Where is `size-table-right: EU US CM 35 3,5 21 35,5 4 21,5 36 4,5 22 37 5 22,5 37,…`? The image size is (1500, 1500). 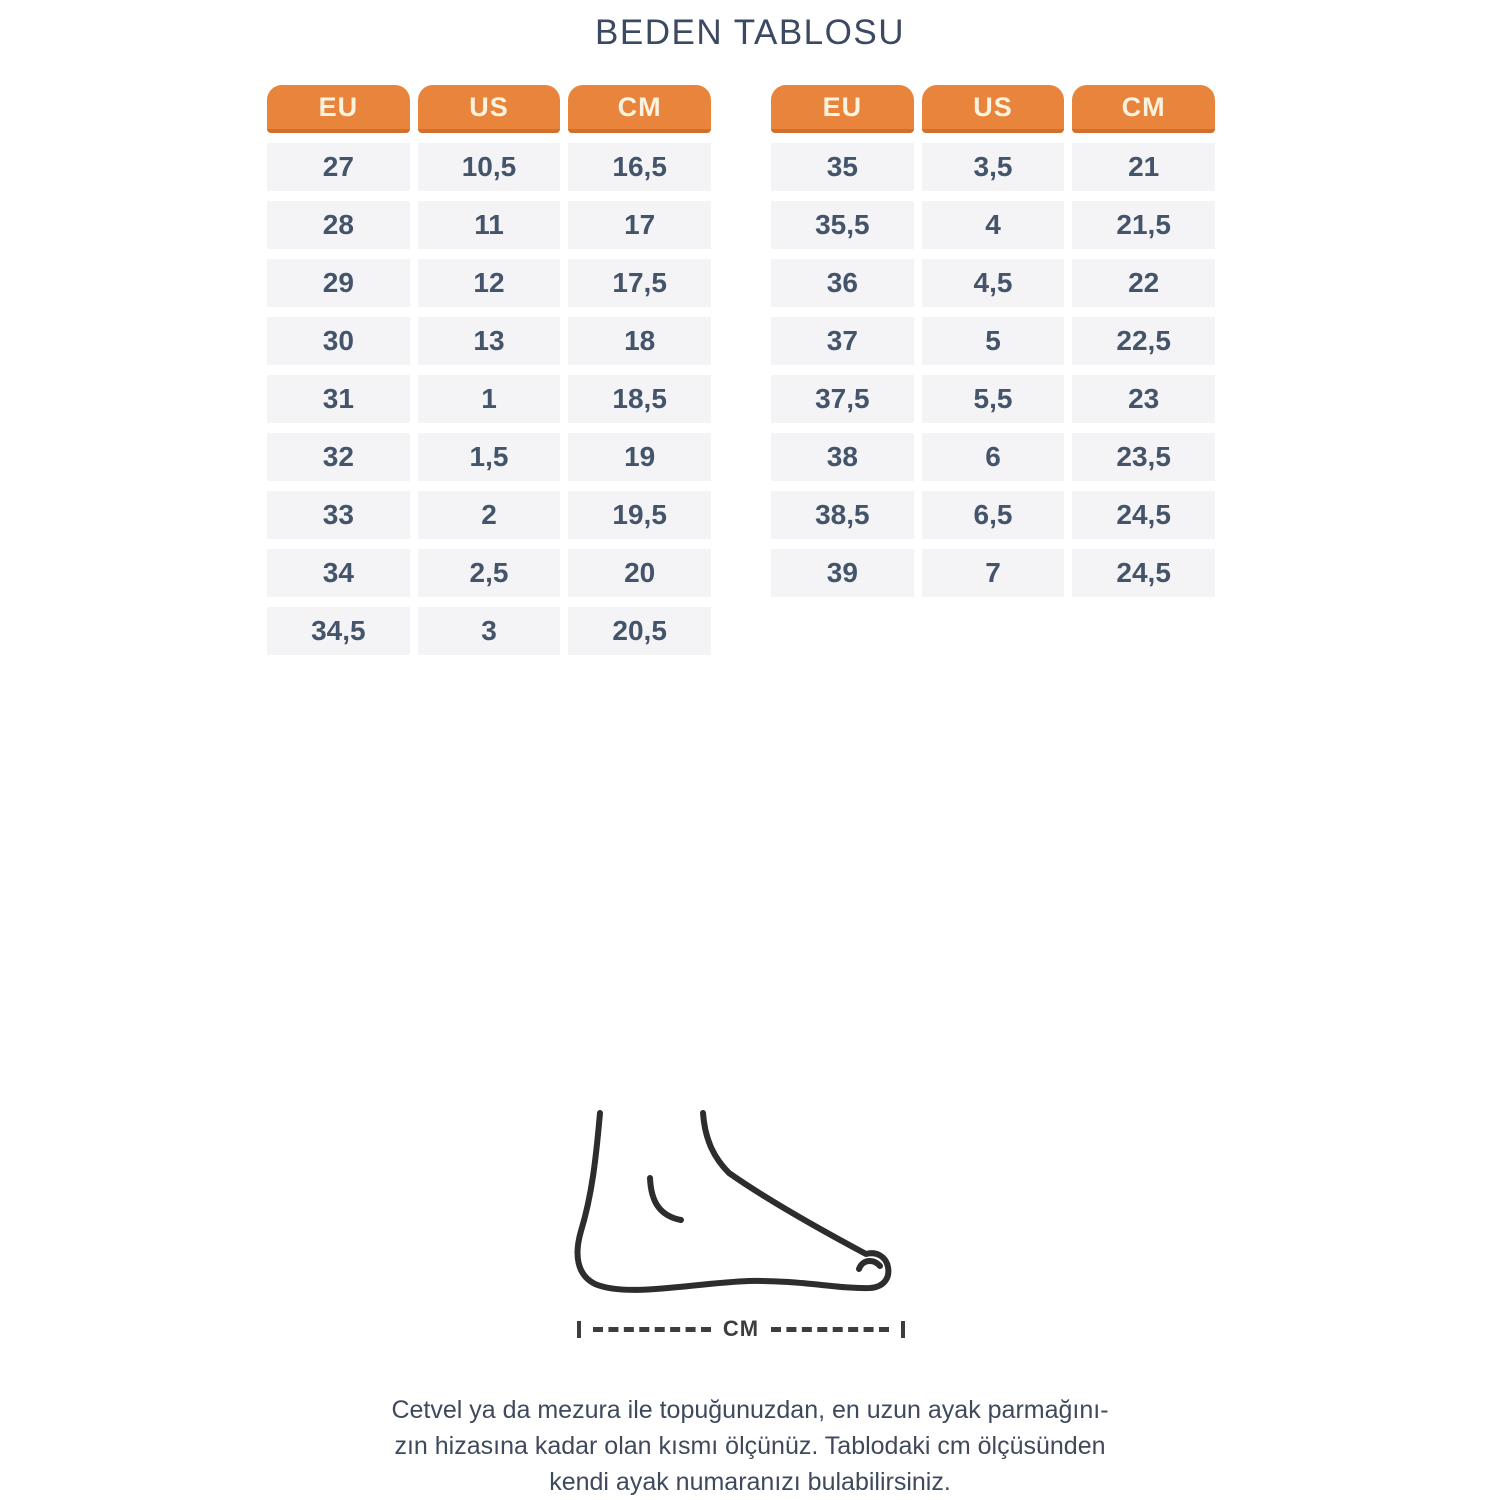
size-table-right: EU US CM 35 3,5 21 35,5 4 21,5 36 4,5 22 37 5 22,5 37,… is located at coordinates (993, 341).